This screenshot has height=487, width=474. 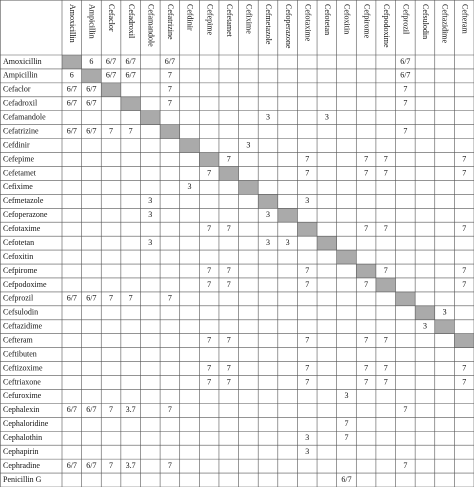 I want to click on row-label: Cefpodoxime, so click(x=25, y=284).